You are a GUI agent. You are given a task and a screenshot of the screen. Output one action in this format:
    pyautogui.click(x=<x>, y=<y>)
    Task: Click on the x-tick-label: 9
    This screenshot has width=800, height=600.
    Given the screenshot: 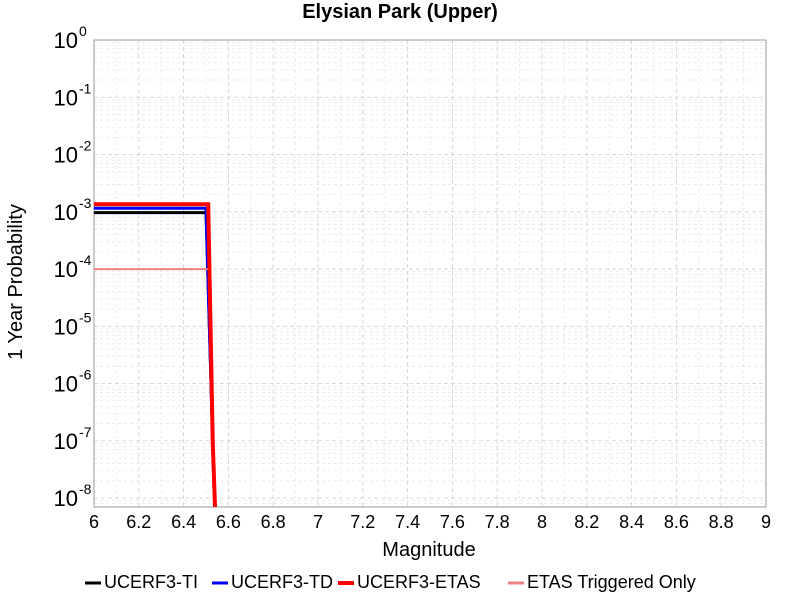 What is the action you would take?
    pyautogui.click(x=766, y=522)
    